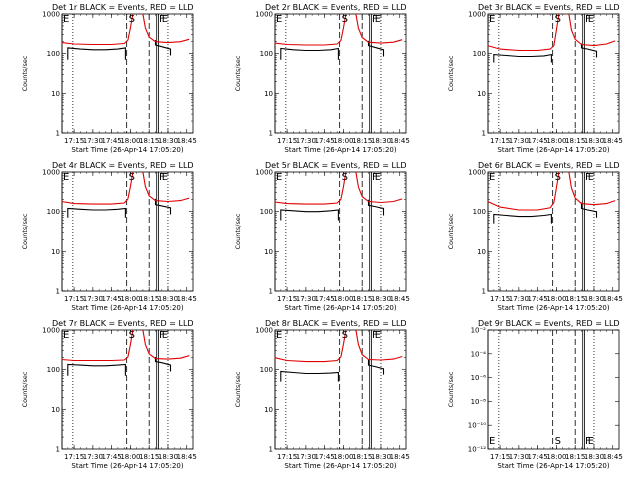 This screenshot has width=640, height=480. I want to click on y-tick-label: 10⁻¹², so click(477, 450).